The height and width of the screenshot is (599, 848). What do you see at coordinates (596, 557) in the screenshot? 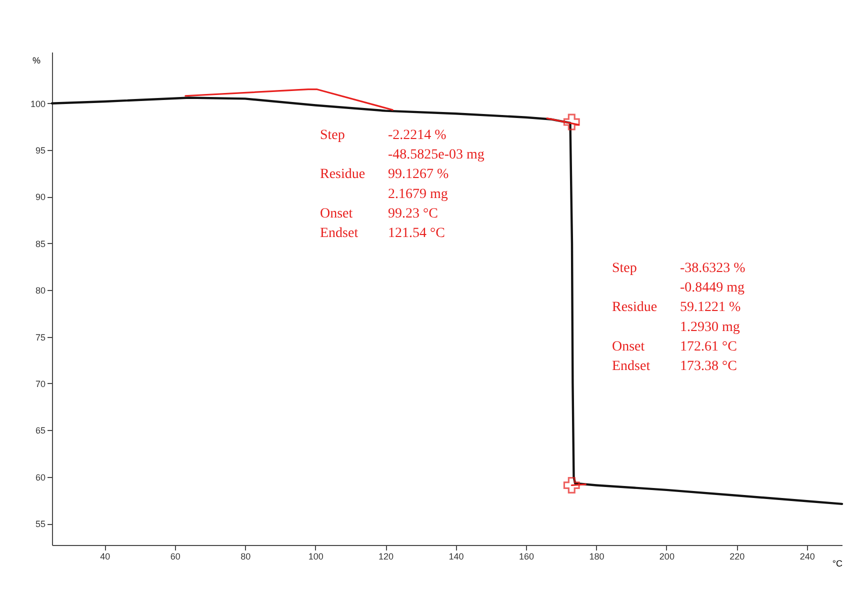
I see `x-tick-label: 180` at bounding box center [596, 557].